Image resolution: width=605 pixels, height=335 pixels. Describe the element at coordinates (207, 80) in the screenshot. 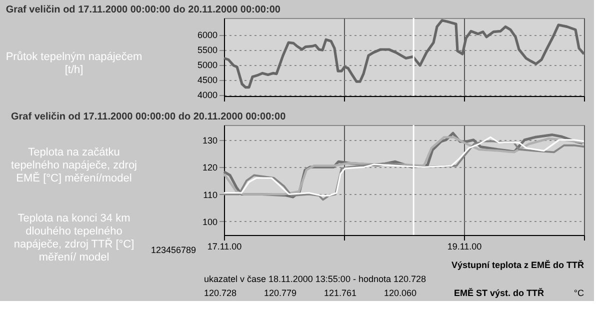

I see `y-tick-label: 4500` at that location.